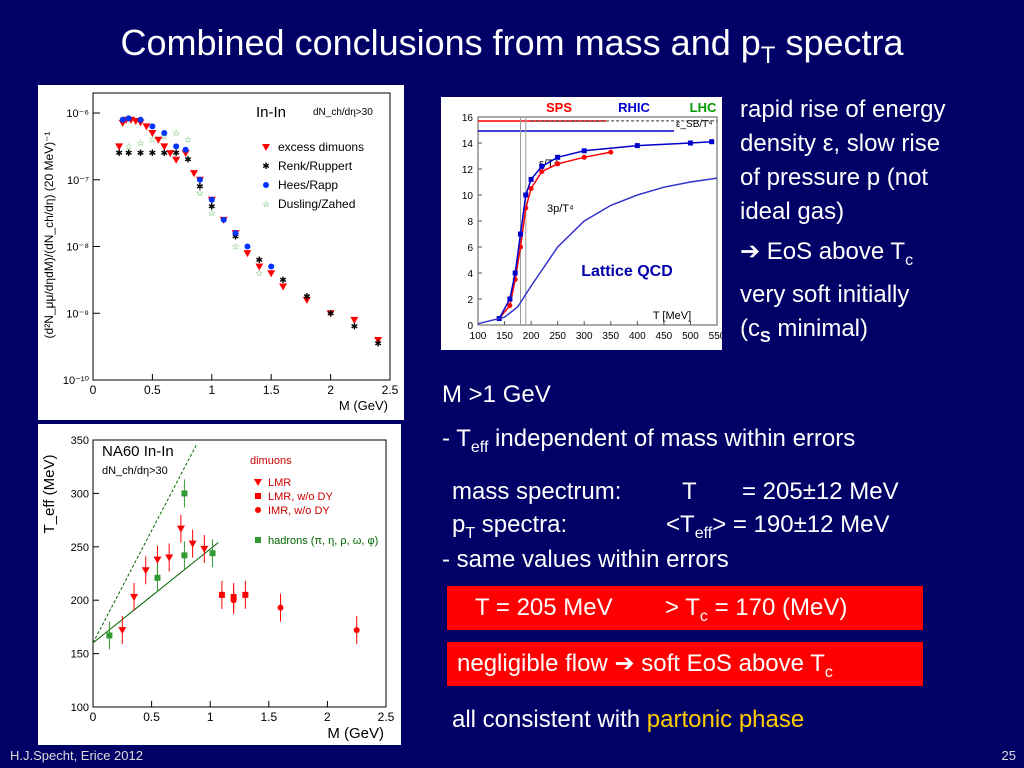  What do you see at coordinates (531, 336) in the screenshot?
I see `x-tick-label: 200` at bounding box center [531, 336].